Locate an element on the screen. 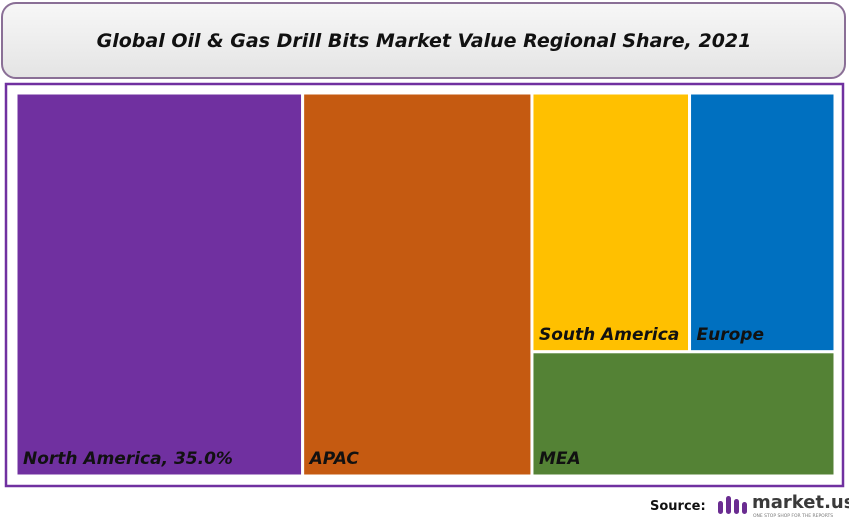 This screenshot has width=849, height=525. title-box is located at coordinates (423, 40).